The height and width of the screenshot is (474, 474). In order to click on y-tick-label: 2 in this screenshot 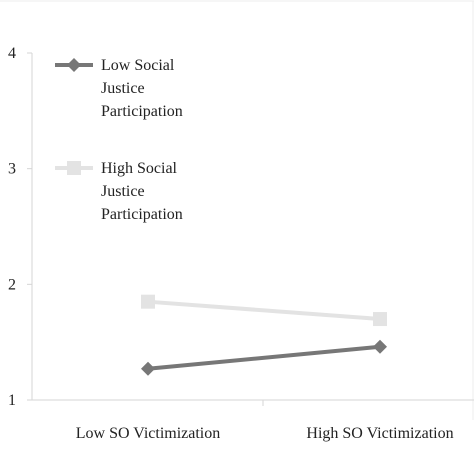, I will do `click(12, 284)`.